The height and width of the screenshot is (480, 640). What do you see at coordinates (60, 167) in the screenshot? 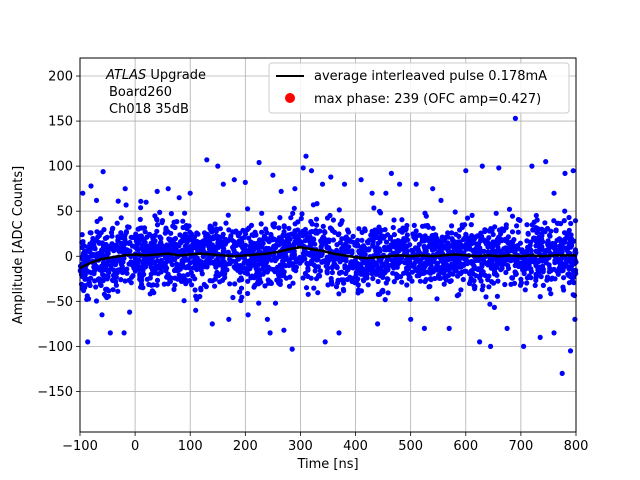
I see `y-tick-label: 100` at bounding box center [60, 167].